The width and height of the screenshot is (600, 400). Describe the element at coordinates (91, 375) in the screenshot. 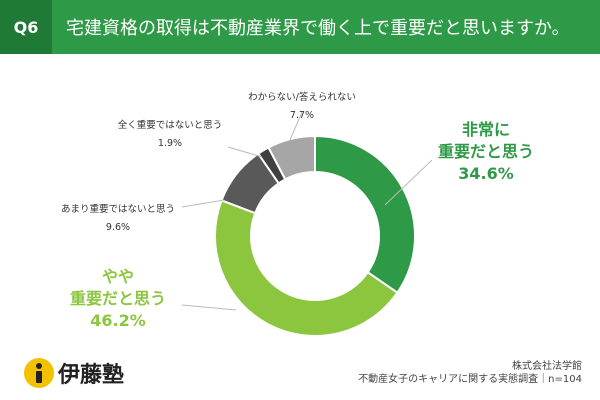

I see `logo-text: 伊藤塾` at that location.